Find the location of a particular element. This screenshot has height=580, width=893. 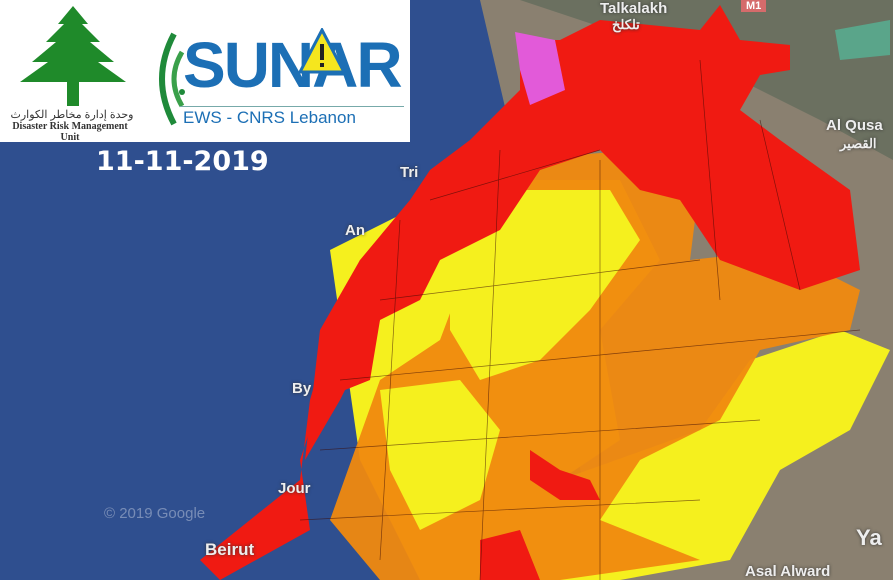

map-label-talkalakh-ar: تلكلخ is located at coordinates (626, 24).